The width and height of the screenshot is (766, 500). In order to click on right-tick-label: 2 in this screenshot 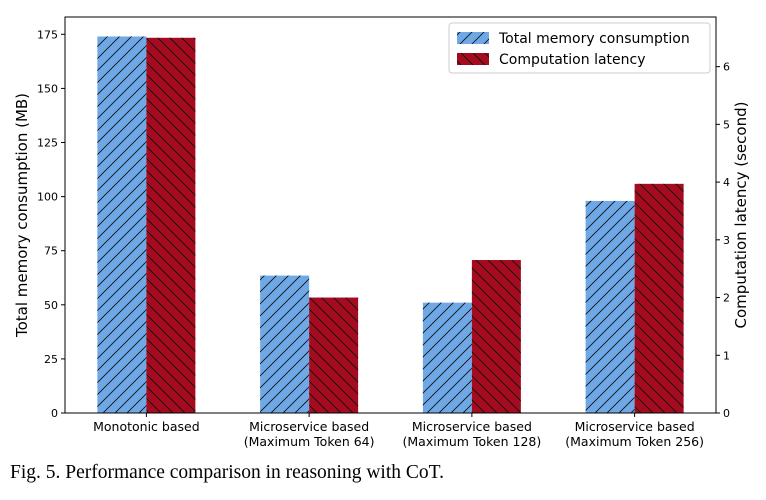, I will do `click(726, 298)`.